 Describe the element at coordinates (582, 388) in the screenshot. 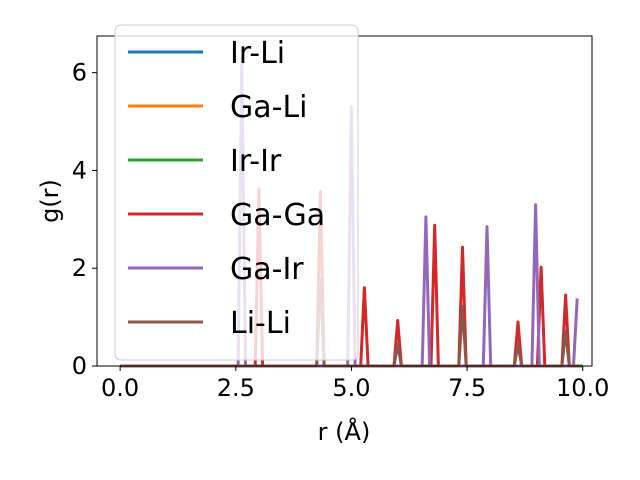

I see `x-tick-label: 10.0` at that location.